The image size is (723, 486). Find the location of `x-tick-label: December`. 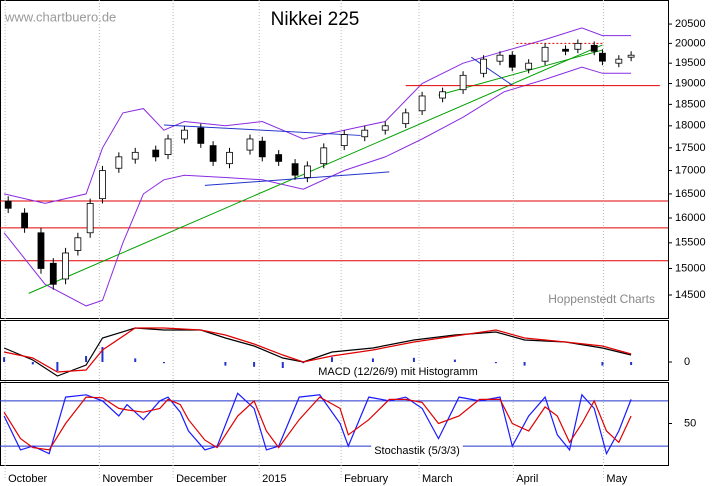

x-tick-label: December is located at coordinates (201, 479).